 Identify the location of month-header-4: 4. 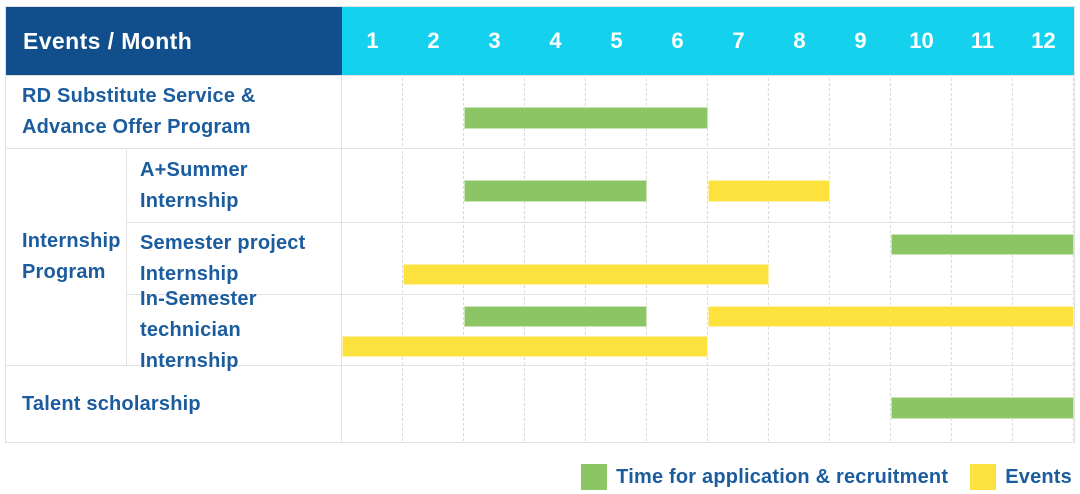
(555, 40).